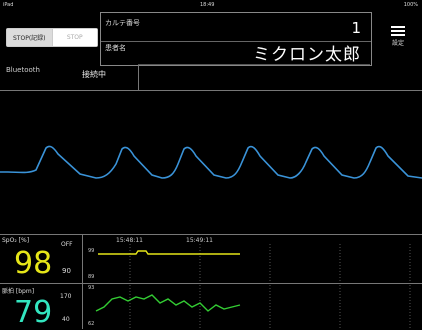 The width and height of the screenshot is (422, 330). I want to click on mode-stop-button: STOP, so click(74, 37).